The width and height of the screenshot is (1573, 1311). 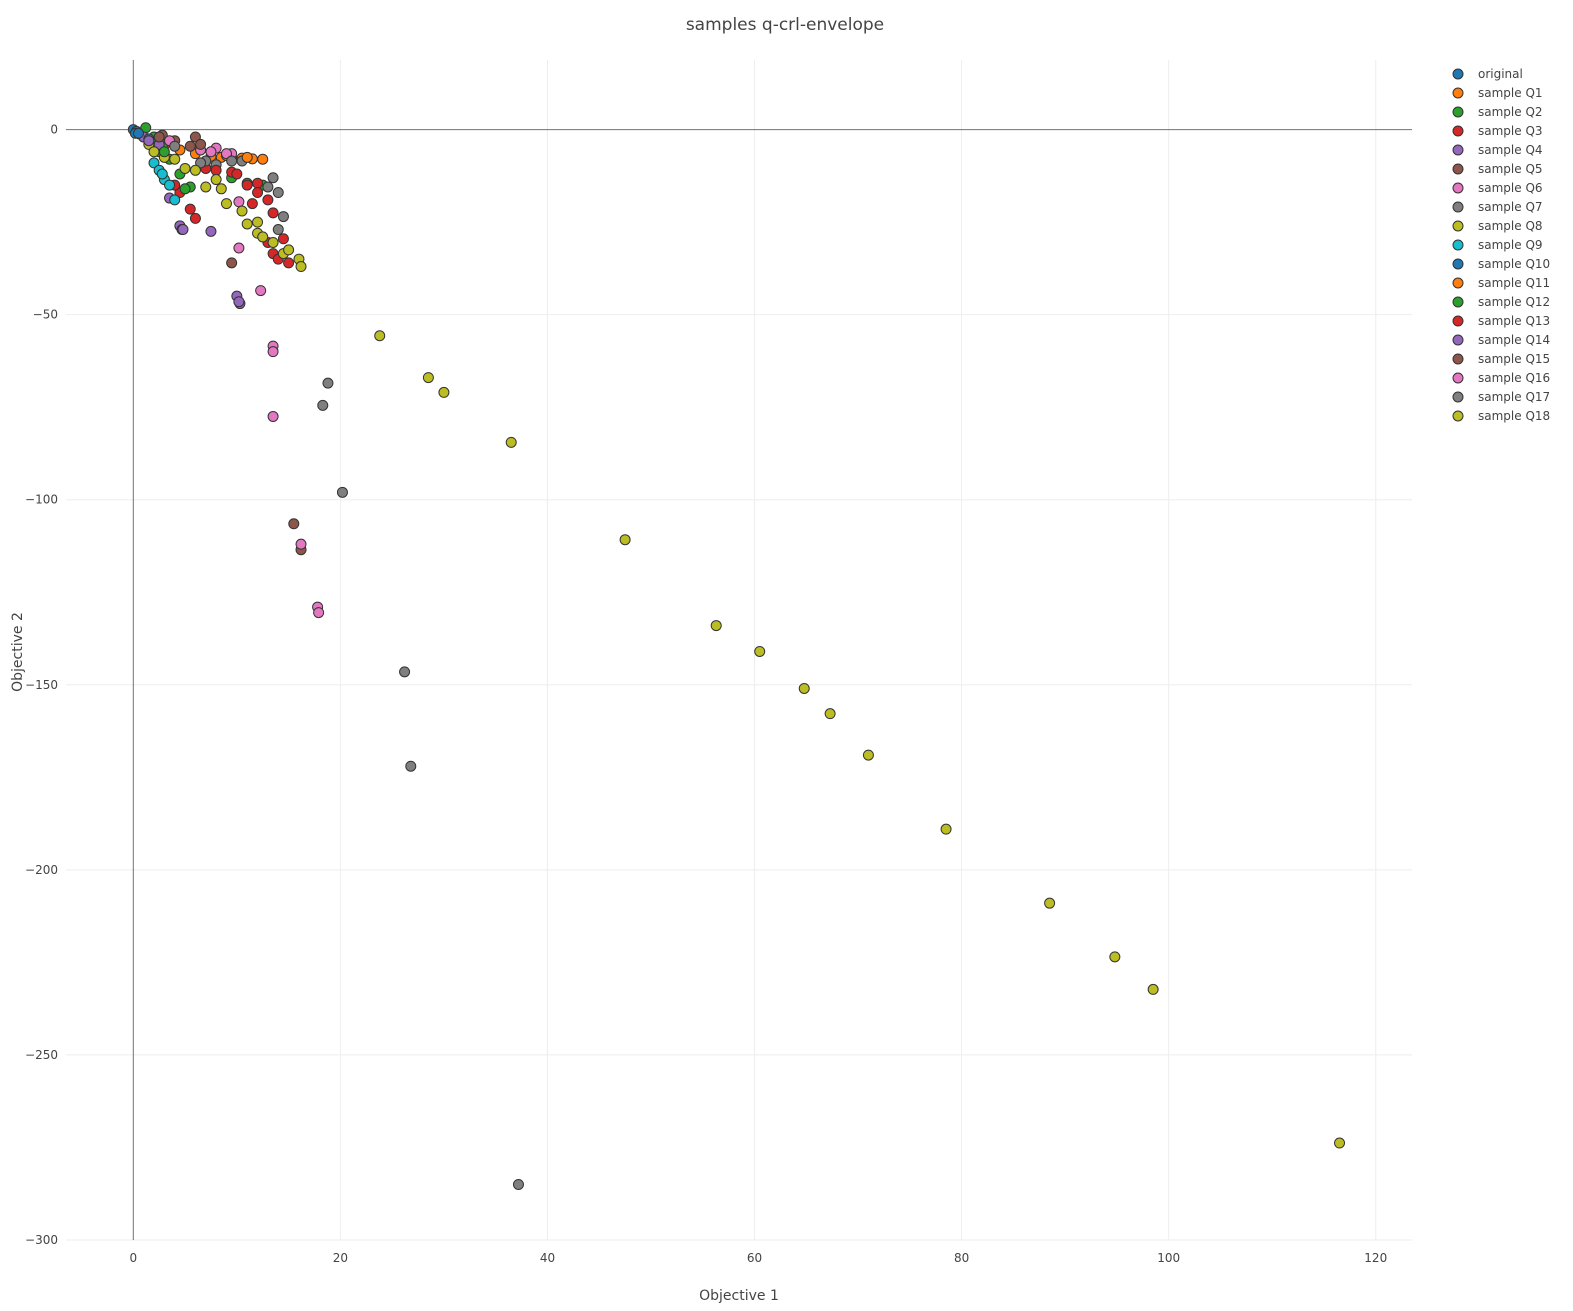 What do you see at coordinates (1501, 416) in the screenshot?
I see `legend-item: sample Q18` at bounding box center [1501, 416].